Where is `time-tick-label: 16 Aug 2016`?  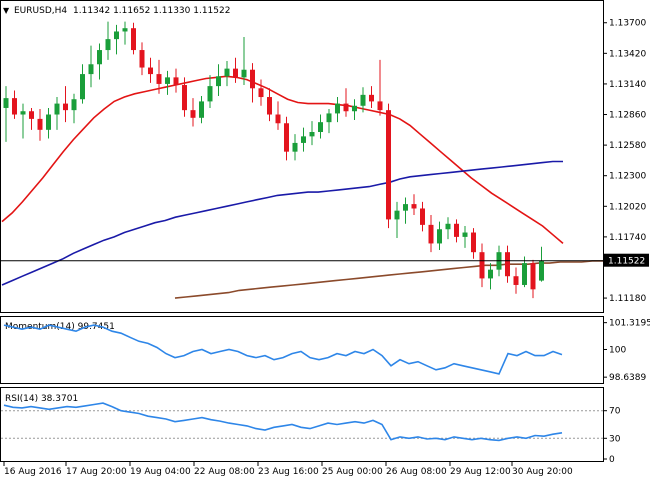
time-tick-label: 16 Aug 2016 is located at coordinates (33, 472).